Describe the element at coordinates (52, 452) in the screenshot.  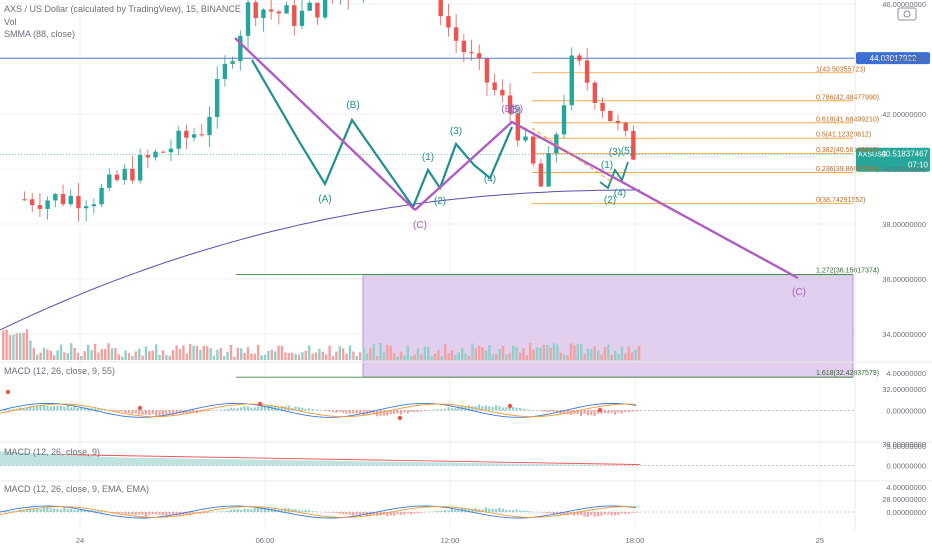
I see `macd2-label: MACD (12, 26, close, 9)` at that location.